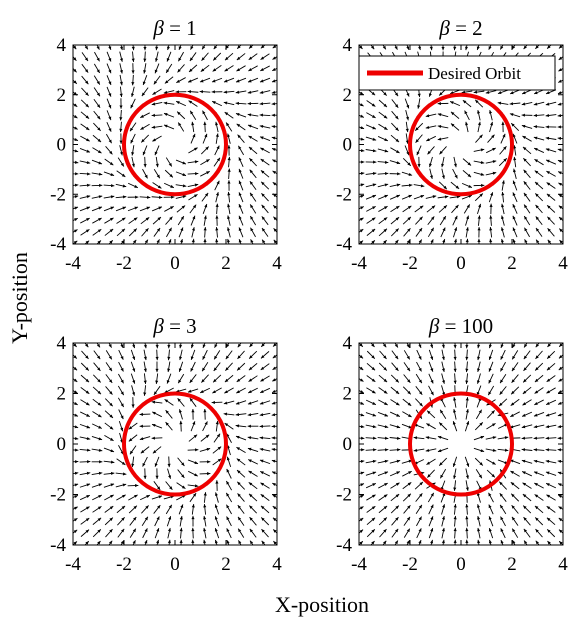  I want to click on x-tick-label: -4, so click(359, 564).